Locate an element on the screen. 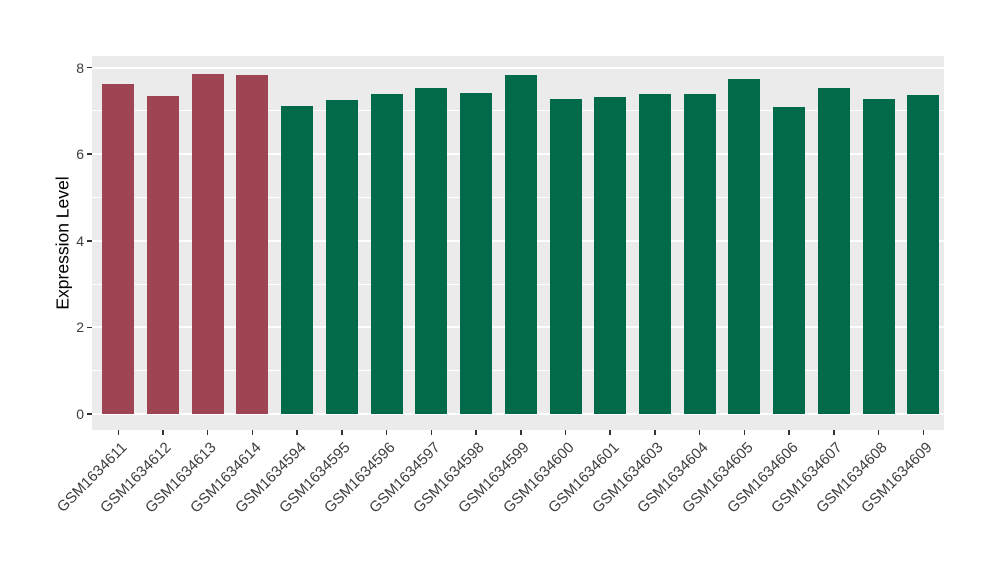 The image size is (1000, 580). bar-GSM1634596 is located at coordinates (386, 254).